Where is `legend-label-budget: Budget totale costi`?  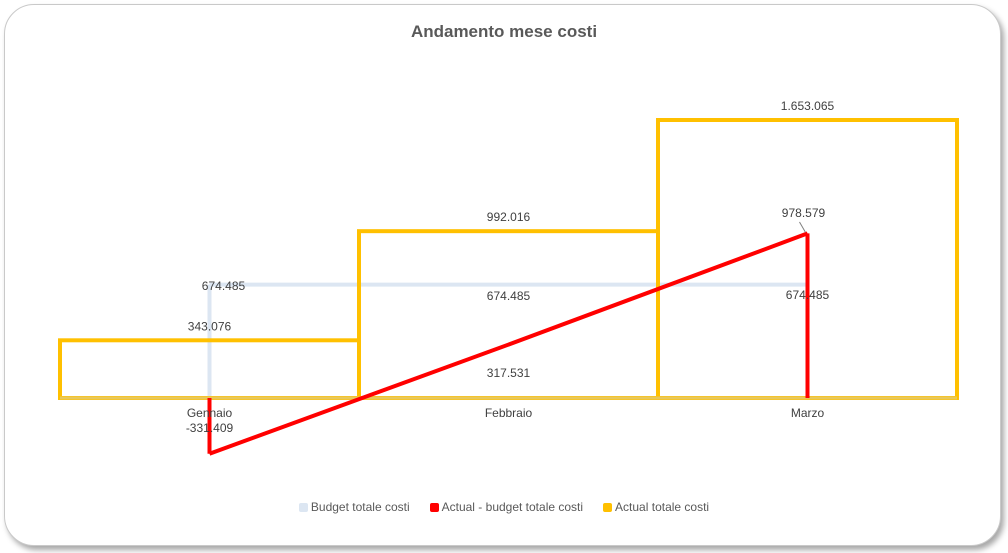
legend-label-budget: Budget totale costi is located at coordinates (360, 507).